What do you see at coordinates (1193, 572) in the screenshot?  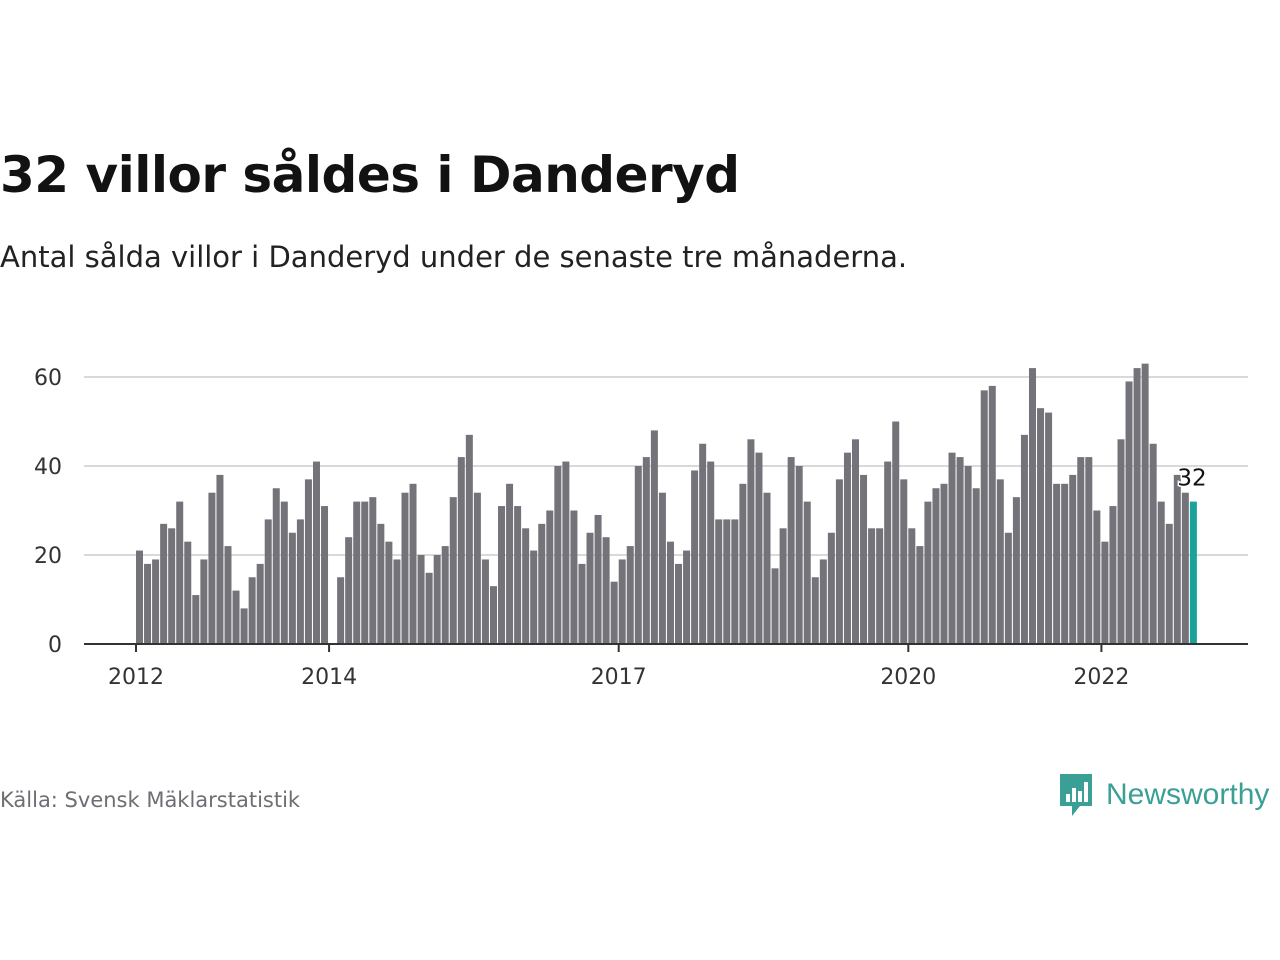 I see `bar-latest` at bounding box center [1193, 572].